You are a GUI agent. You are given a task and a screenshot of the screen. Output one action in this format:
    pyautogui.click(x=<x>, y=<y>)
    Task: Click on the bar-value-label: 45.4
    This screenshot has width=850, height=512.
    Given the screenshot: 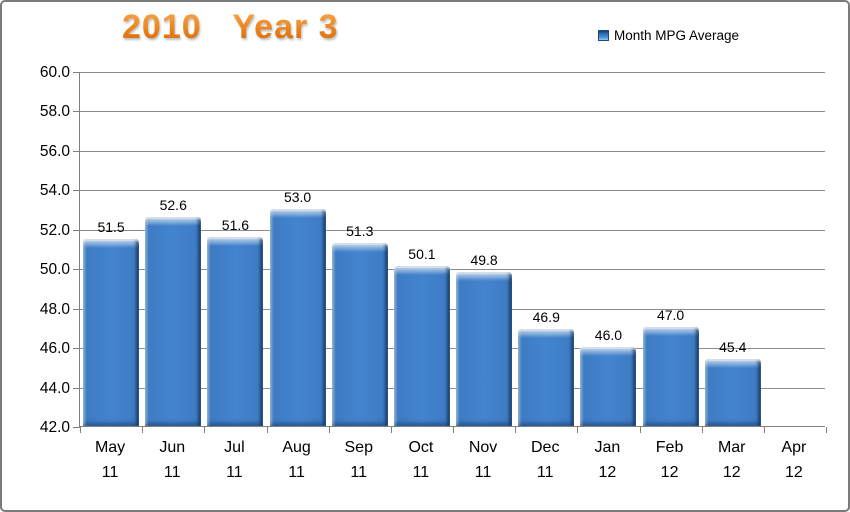 What is the action you would take?
    pyautogui.click(x=733, y=346)
    